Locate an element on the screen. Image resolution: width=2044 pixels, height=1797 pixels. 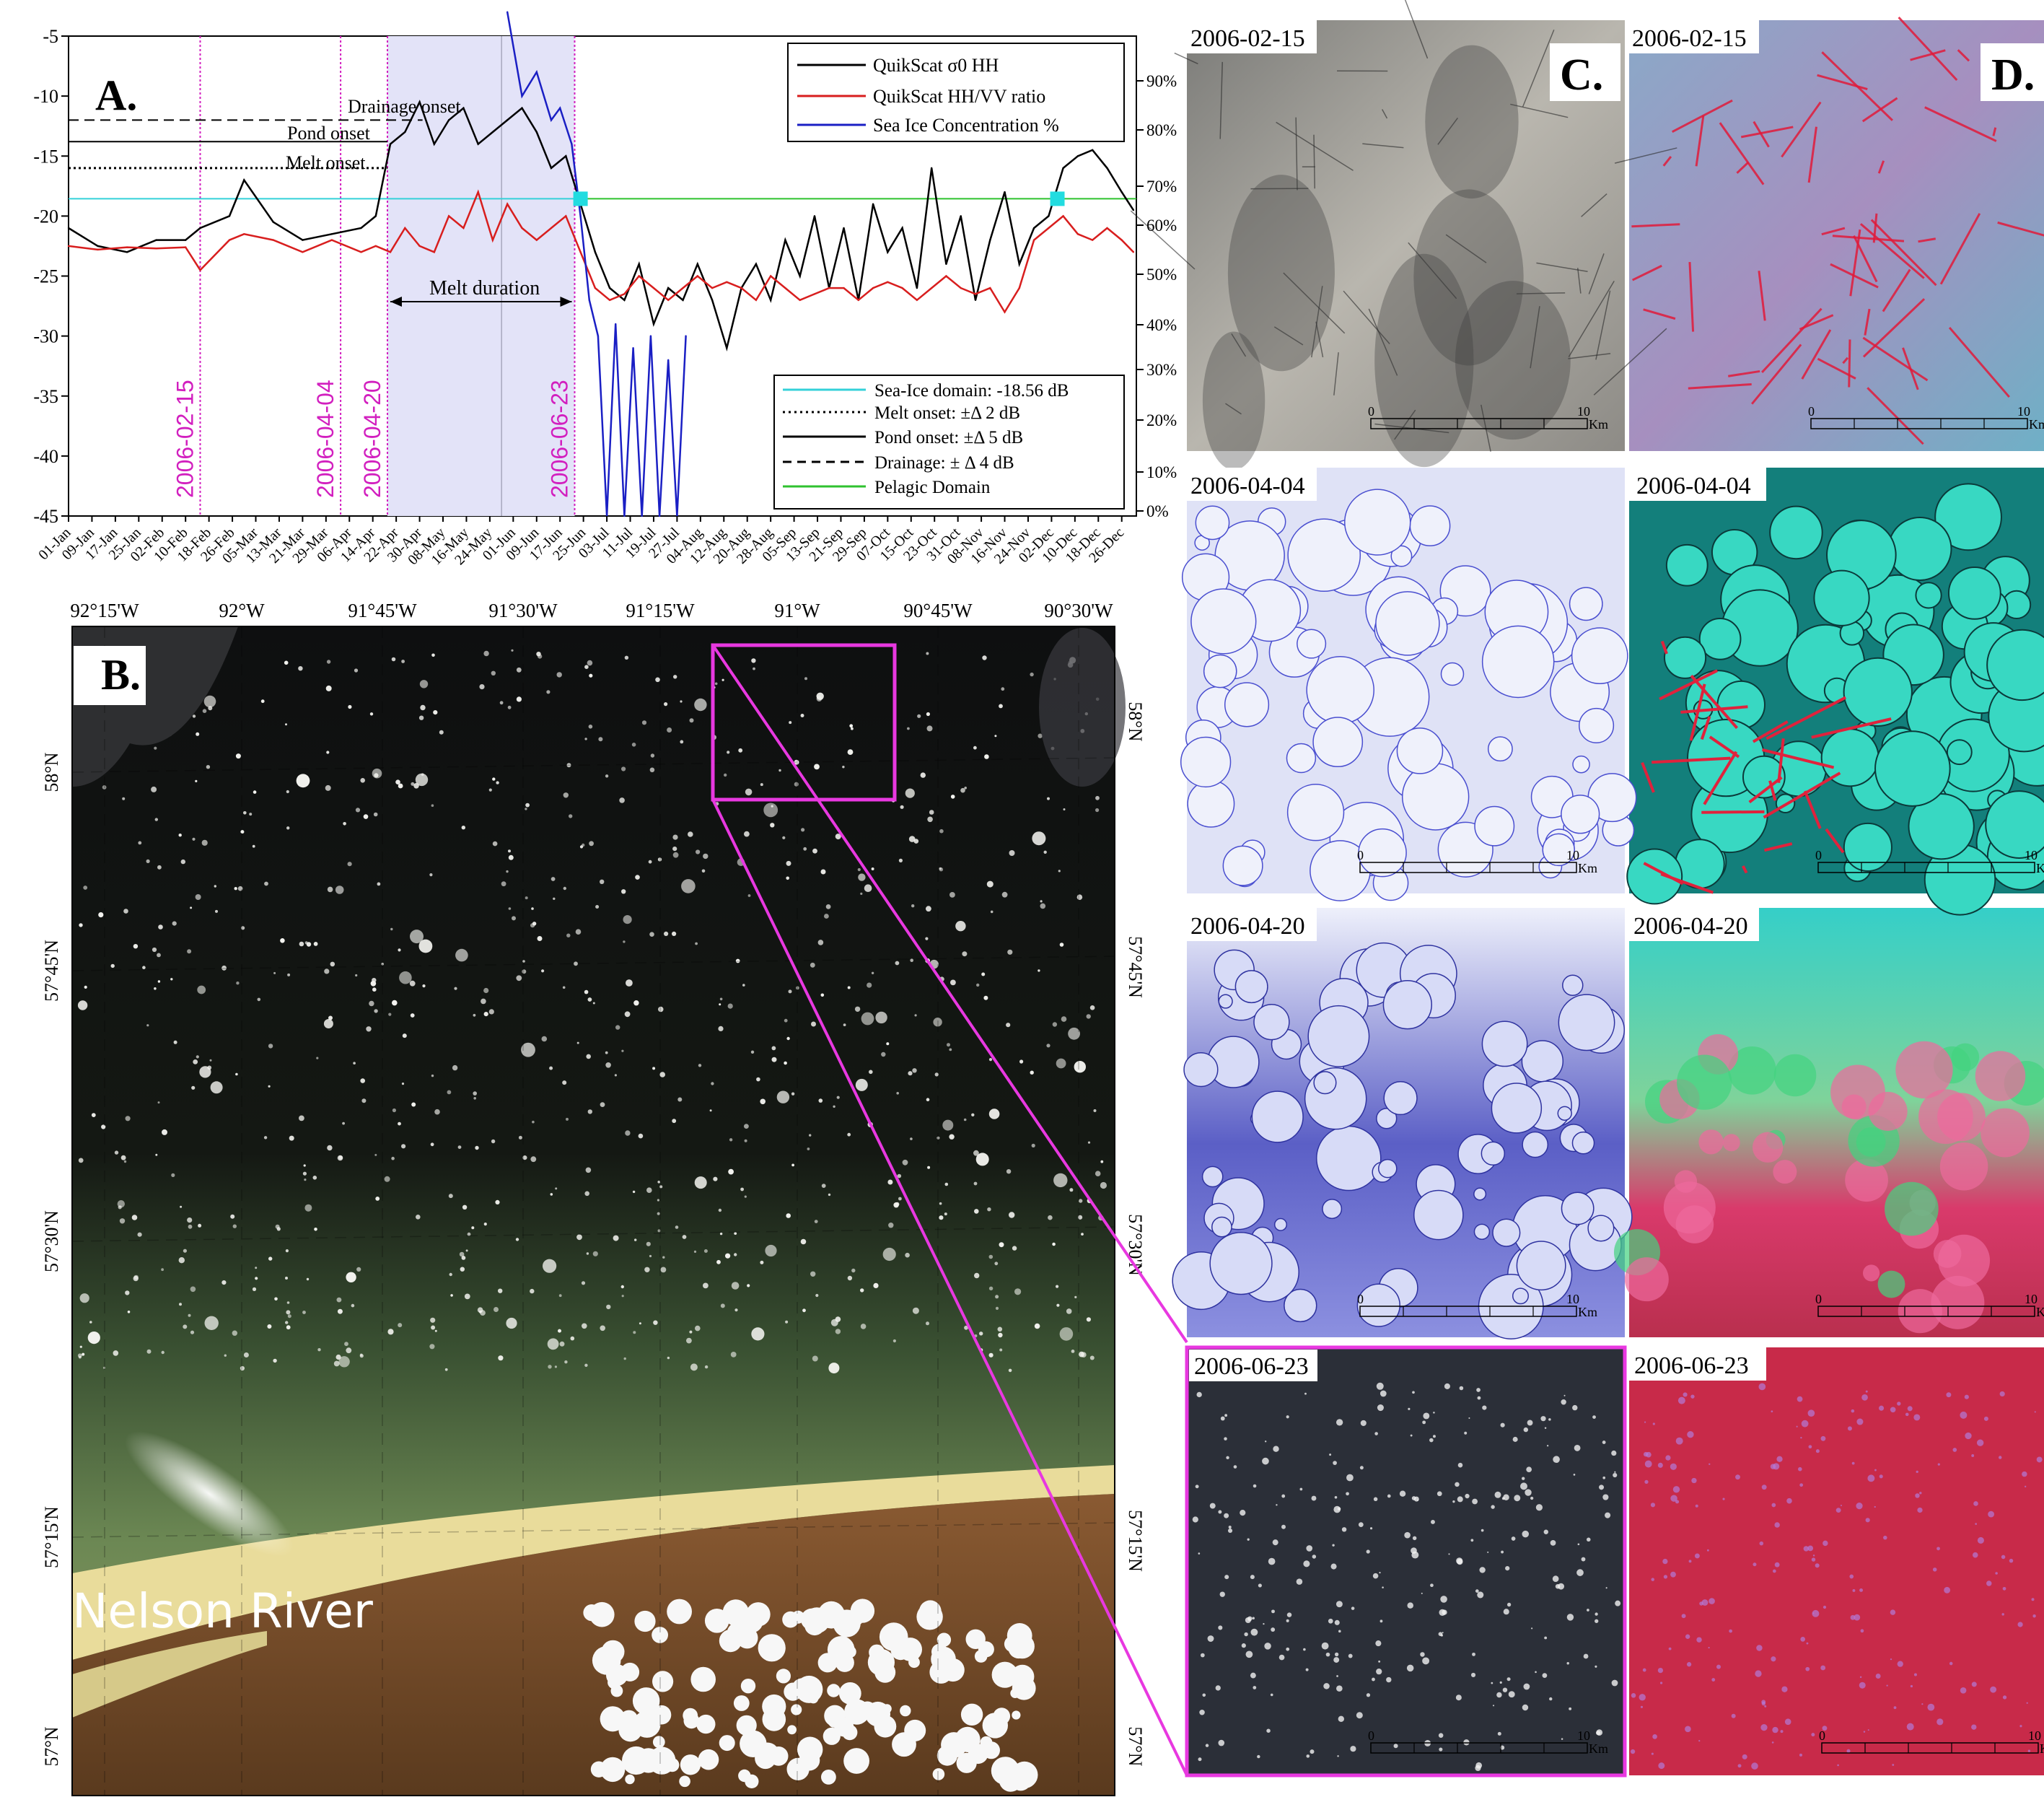
scale-bar-unit: Km is located at coordinates (2036, 424).